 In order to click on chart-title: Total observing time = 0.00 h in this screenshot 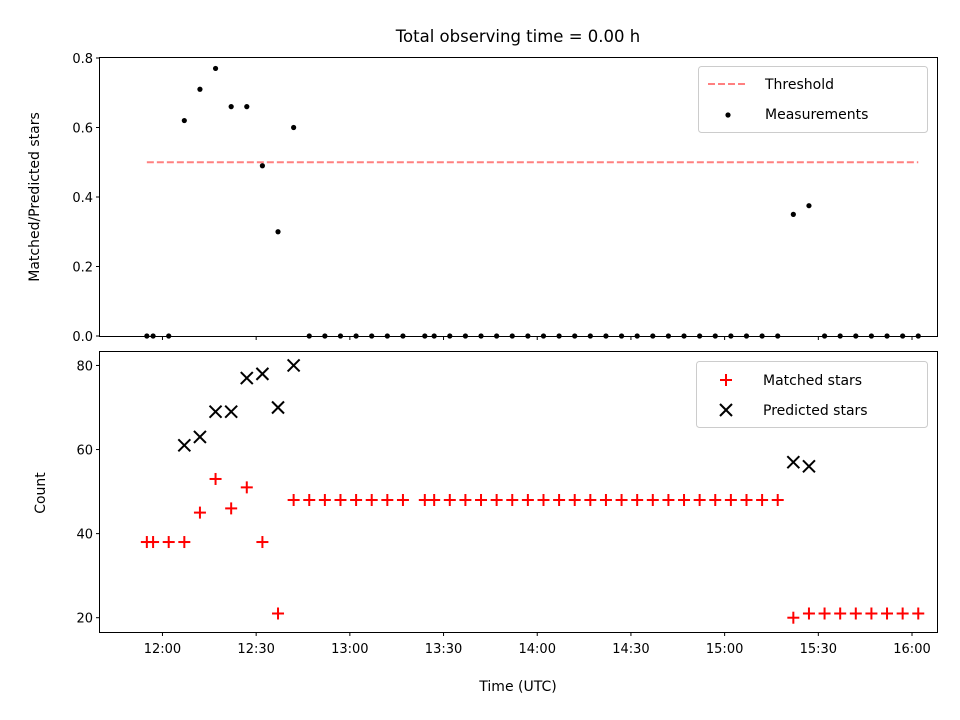, I will do `click(517, 36)`.